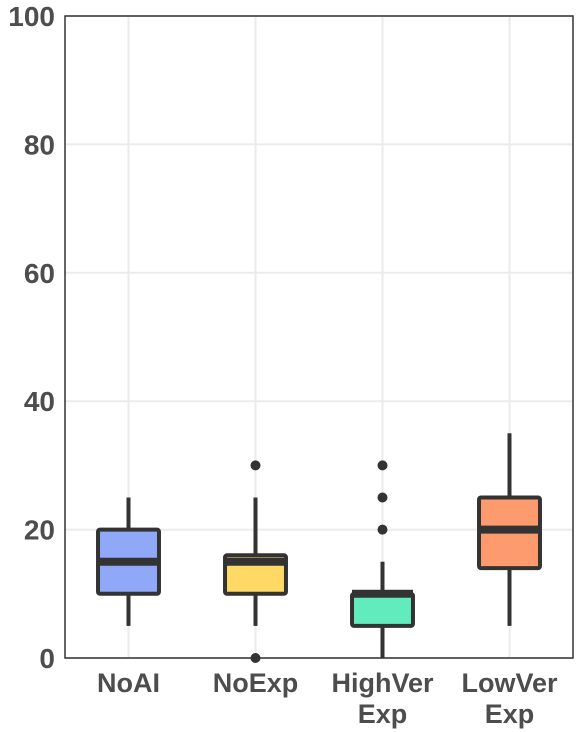 This screenshot has width=581, height=732. What do you see at coordinates (382, 683) in the screenshot?
I see `x-tick-label: HighVer` at bounding box center [382, 683].